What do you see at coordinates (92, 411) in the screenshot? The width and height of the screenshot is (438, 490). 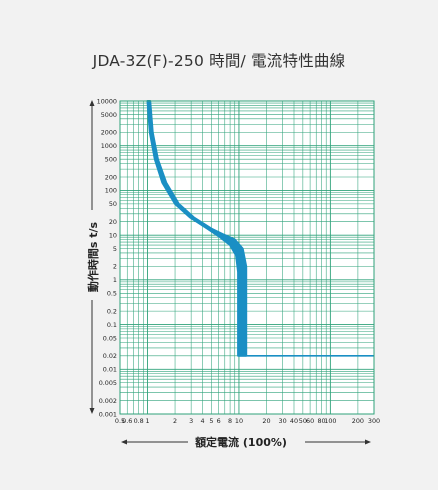 I see `y-axis-arrowhead-down` at bounding box center [92, 411].